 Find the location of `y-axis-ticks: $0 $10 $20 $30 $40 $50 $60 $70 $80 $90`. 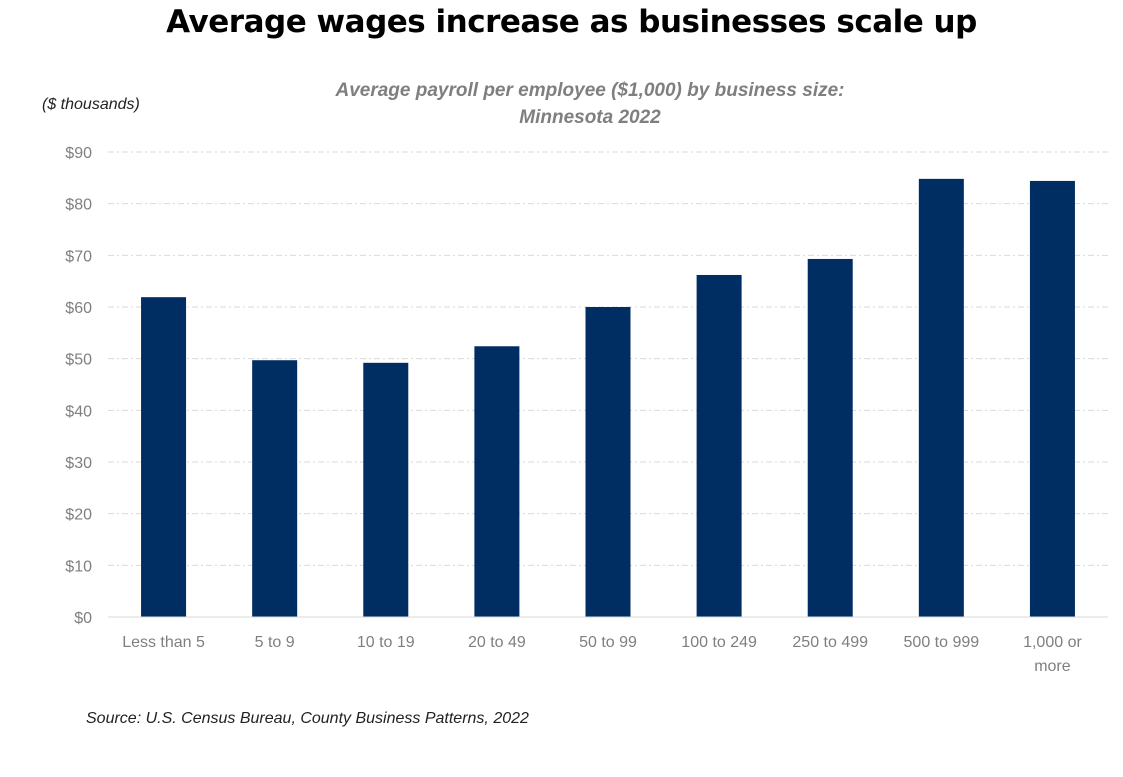

y-axis-ticks: $0 $10 $20 $30 $40 $50 $60 $70 $80 $90 is located at coordinates (78, 386).